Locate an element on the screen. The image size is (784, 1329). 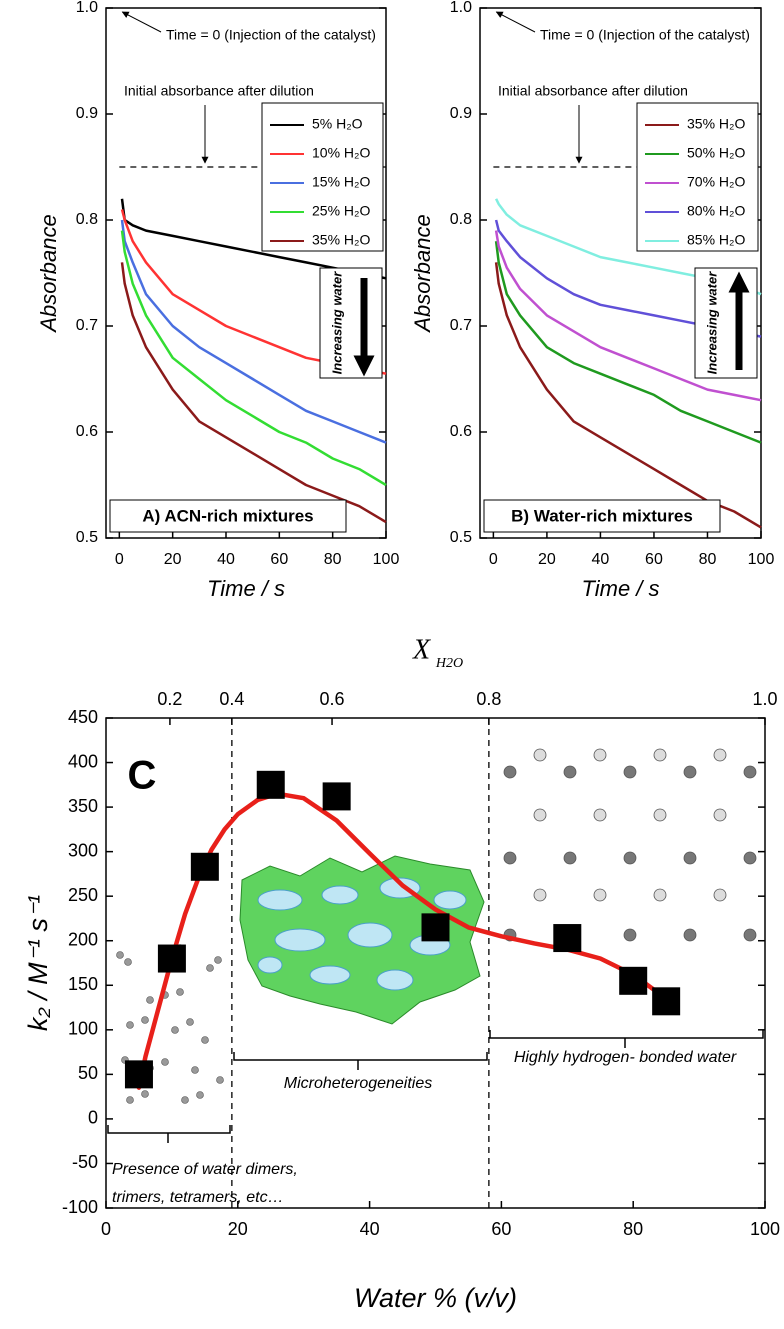
y-tick-label: 300 is located at coordinates (83, 850).